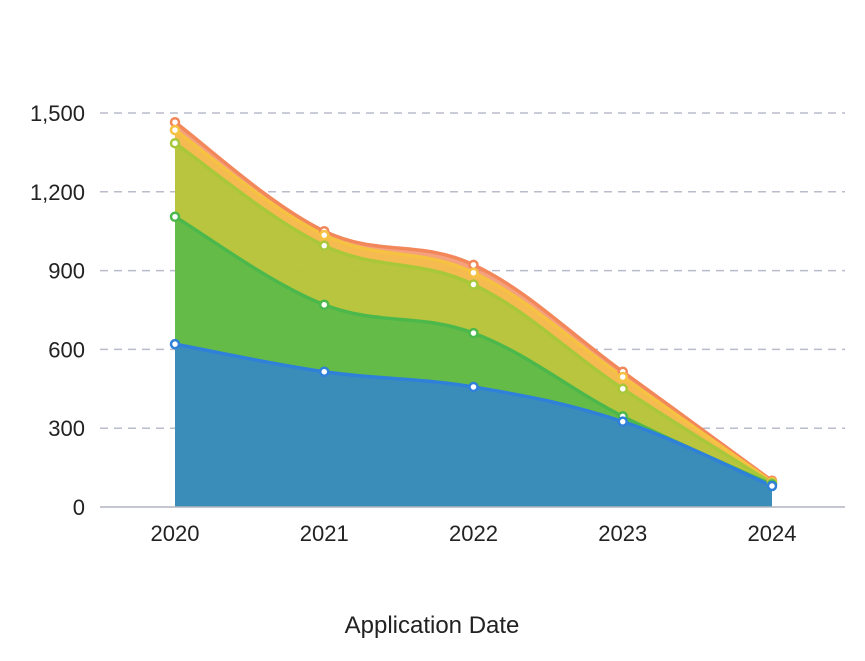 The width and height of the screenshot is (865, 661). I want to click on x-tick-label: 2022, so click(473, 533).